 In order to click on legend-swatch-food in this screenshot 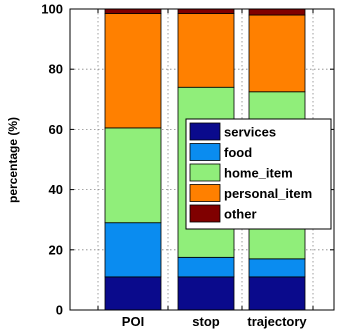, I will do `click(205, 152)`.